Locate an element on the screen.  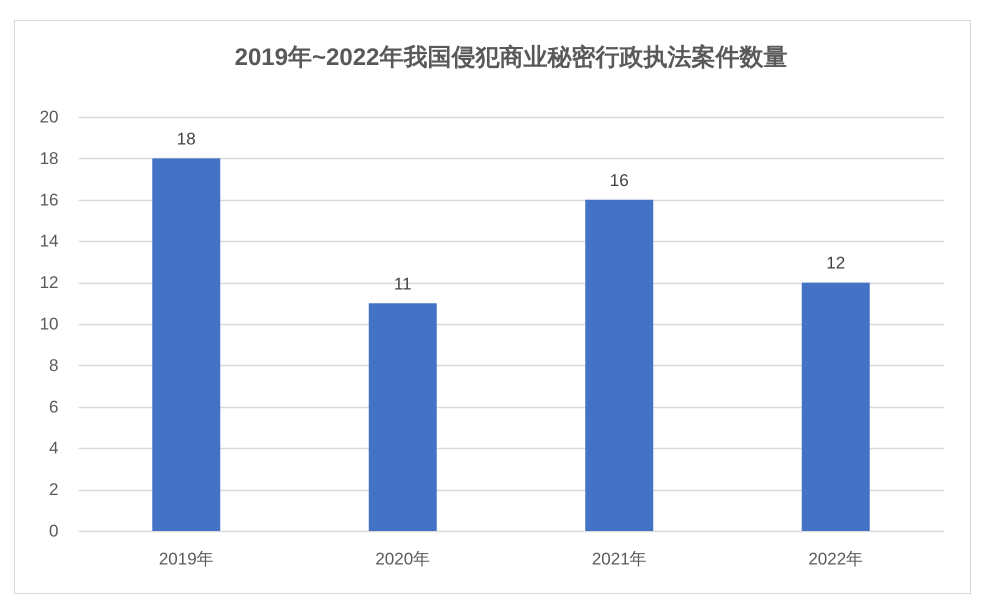
y-tick-label: 18 is located at coordinates (49, 158).